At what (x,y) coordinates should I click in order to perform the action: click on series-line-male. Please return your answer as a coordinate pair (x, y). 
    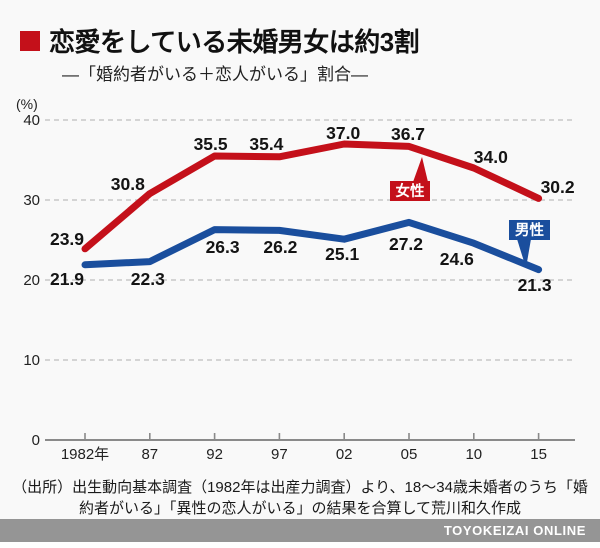
    Looking at the image, I should click on (312, 246).